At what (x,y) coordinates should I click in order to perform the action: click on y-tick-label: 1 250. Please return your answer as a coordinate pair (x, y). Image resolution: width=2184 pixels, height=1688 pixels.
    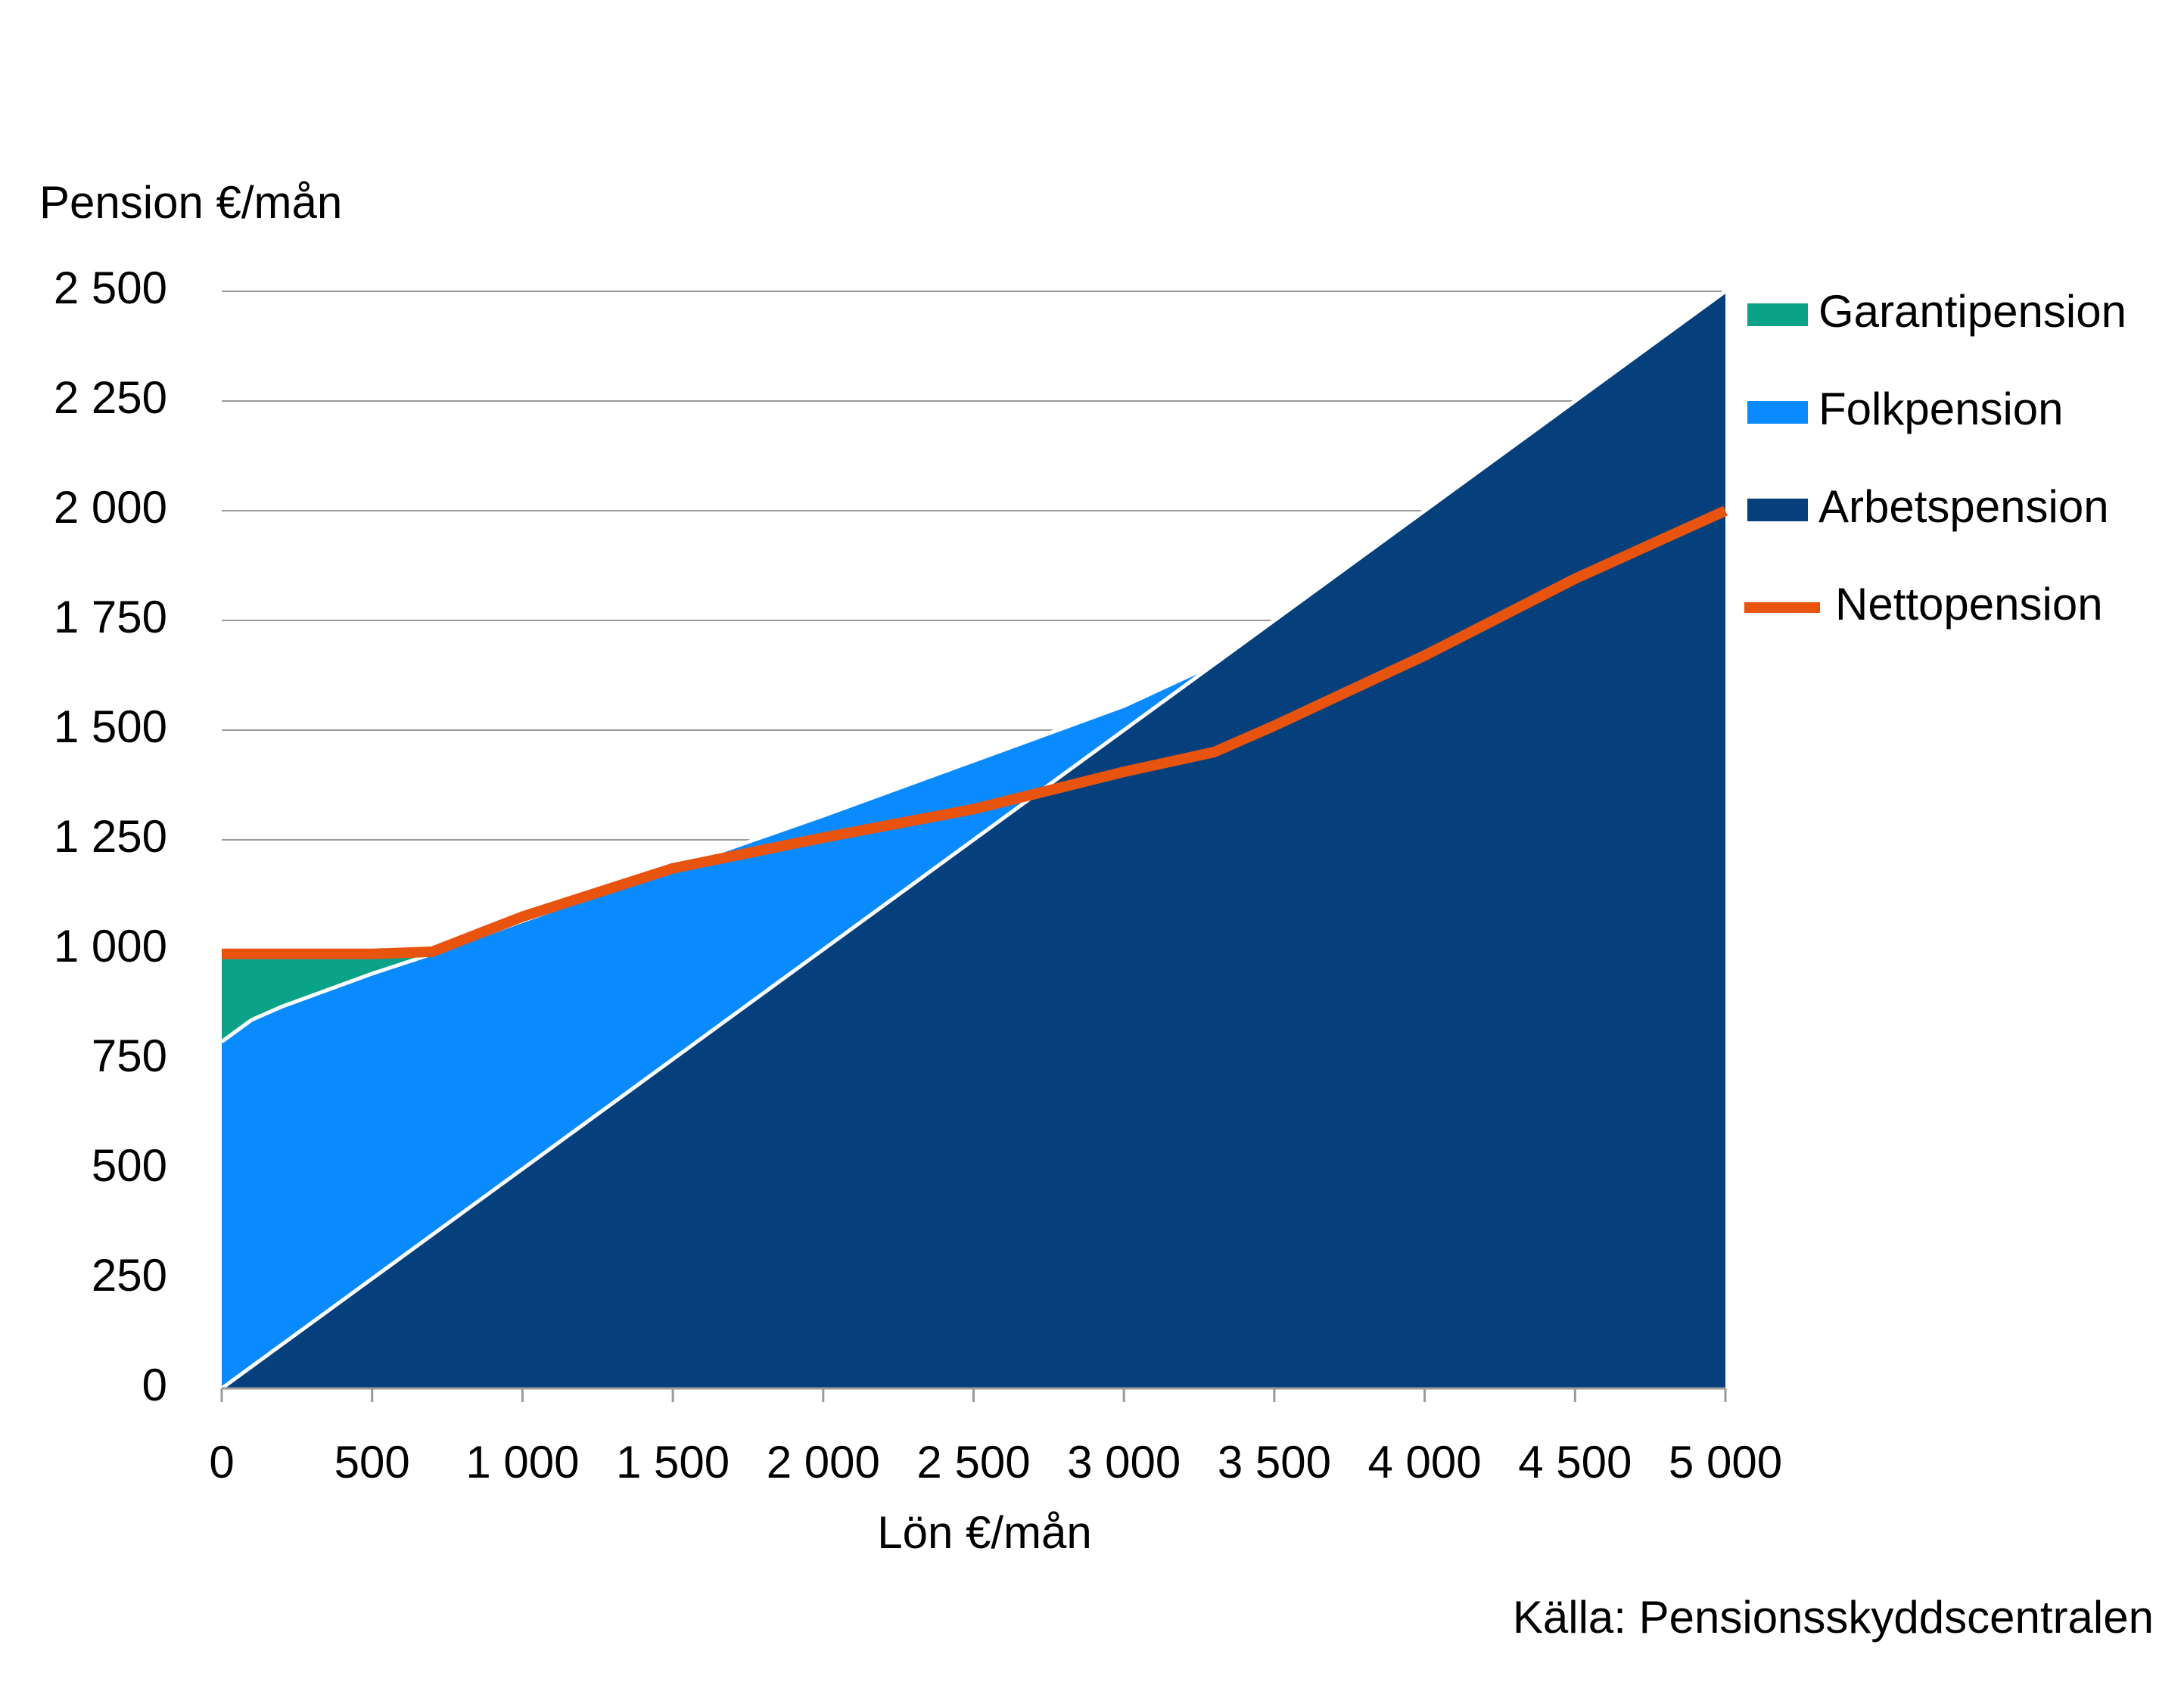
    Looking at the image, I should click on (110, 836).